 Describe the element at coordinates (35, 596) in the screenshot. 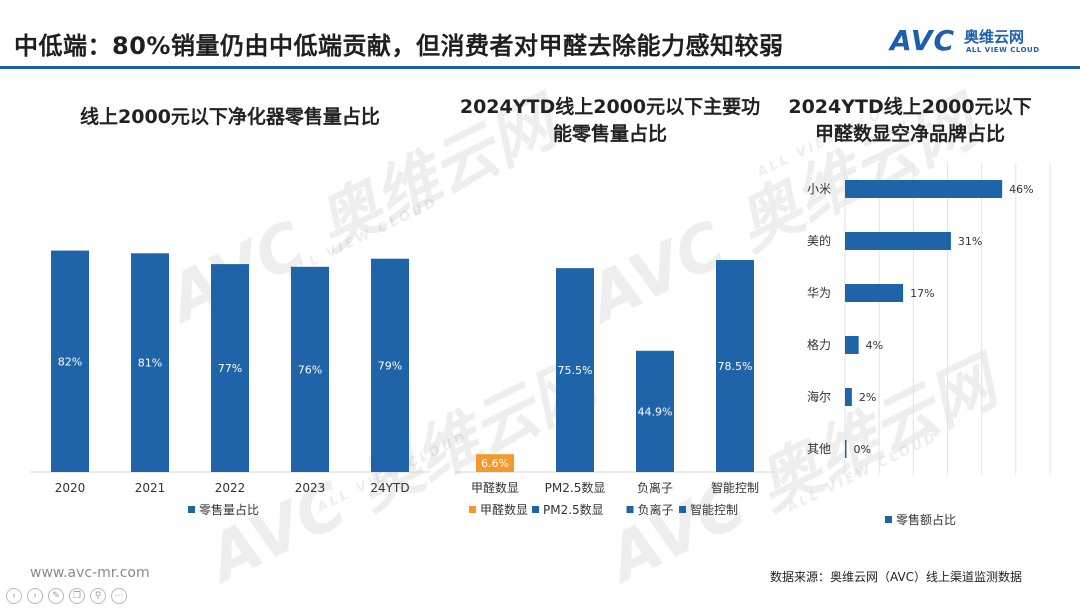

I see `next-icon: ›` at that location.